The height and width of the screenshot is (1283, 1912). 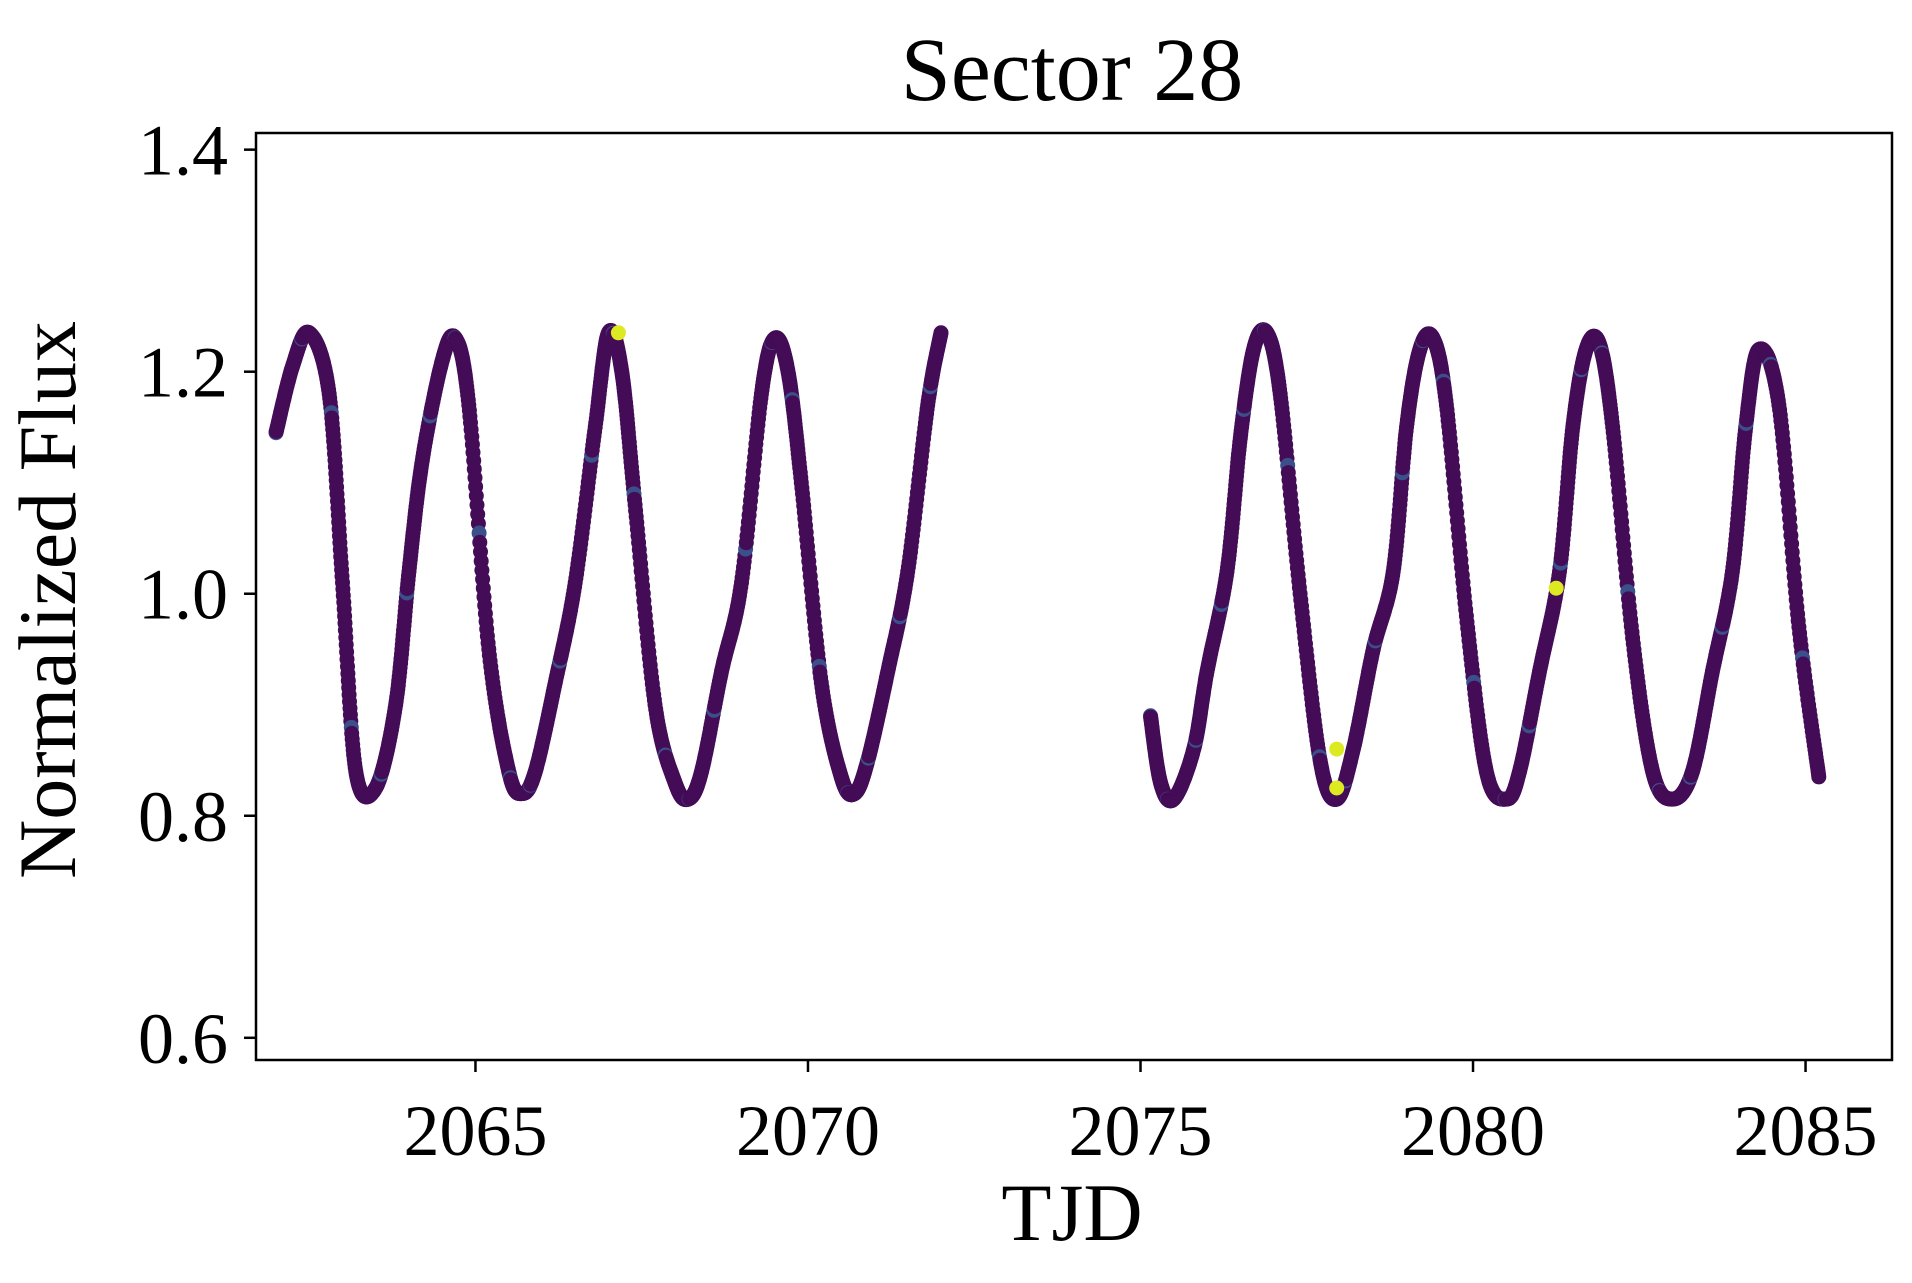 What do you see at coordinates (47, 600) in the screenshot?
I see `y-axis-label: Normalized Flux` at bounding box center [47, 600].